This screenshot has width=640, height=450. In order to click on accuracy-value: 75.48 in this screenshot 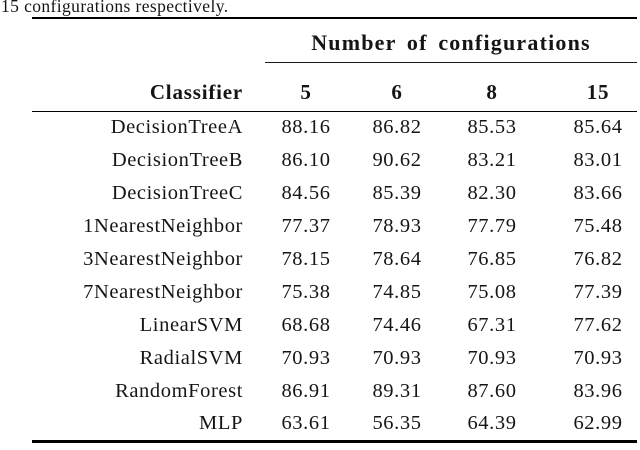, I will do `click(598, 226)`.